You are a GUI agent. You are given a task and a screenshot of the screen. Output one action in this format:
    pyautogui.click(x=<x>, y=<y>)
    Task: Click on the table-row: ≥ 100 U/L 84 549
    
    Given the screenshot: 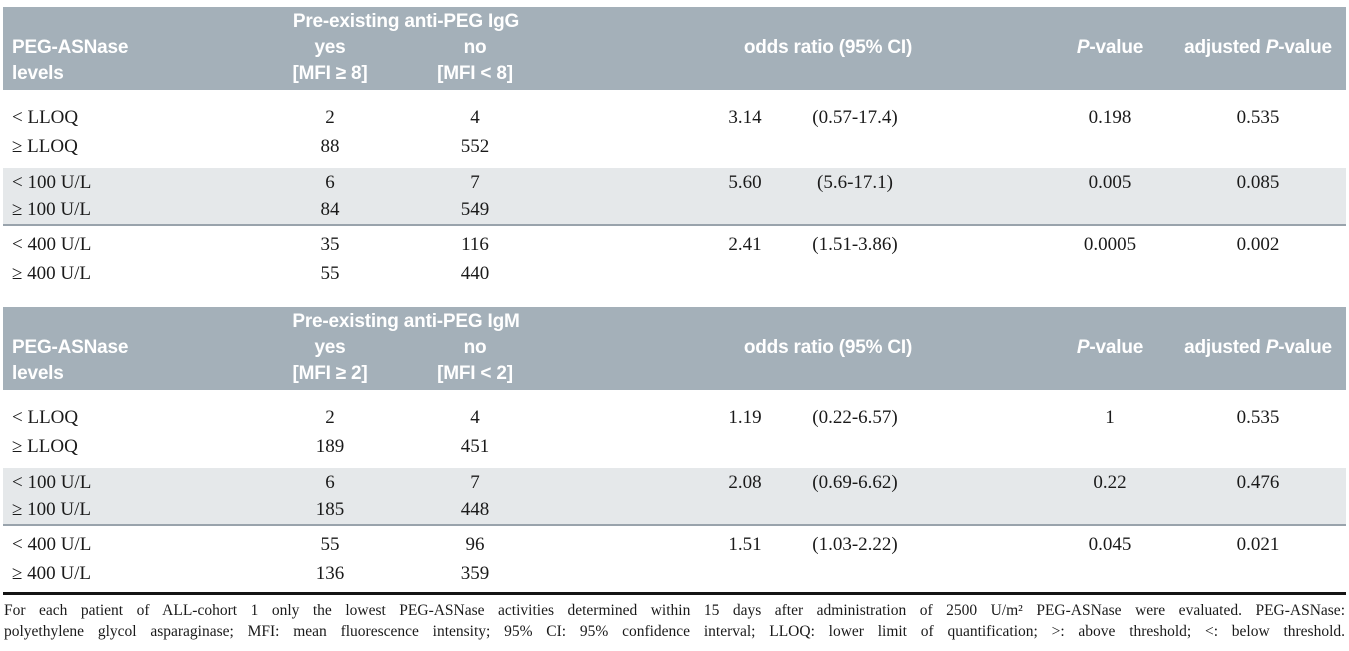 What is the action you would take?
    pyautogui.click(x=674, y=209)
    